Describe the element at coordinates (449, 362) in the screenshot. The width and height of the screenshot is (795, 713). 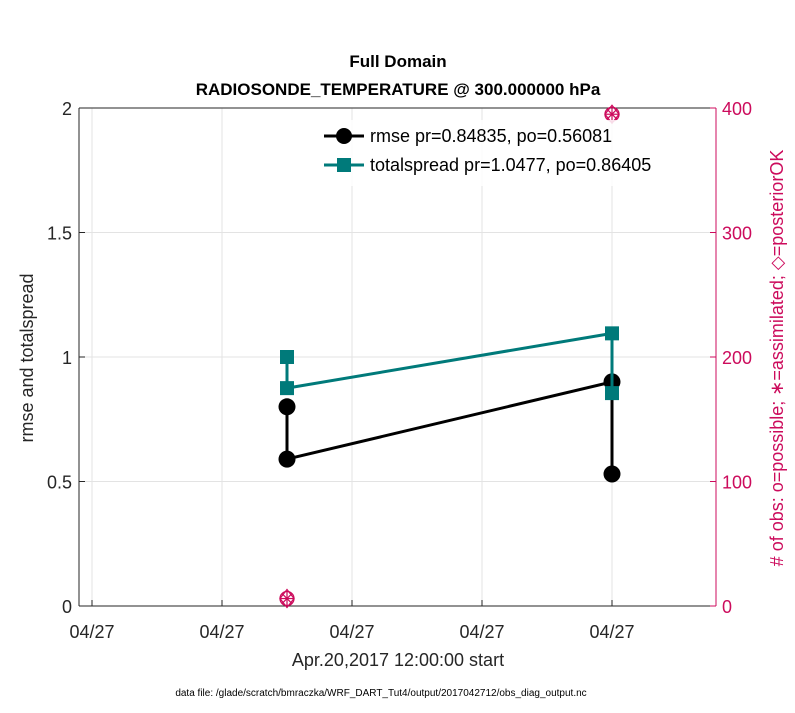
I see `series-line-totalspread` at that location.